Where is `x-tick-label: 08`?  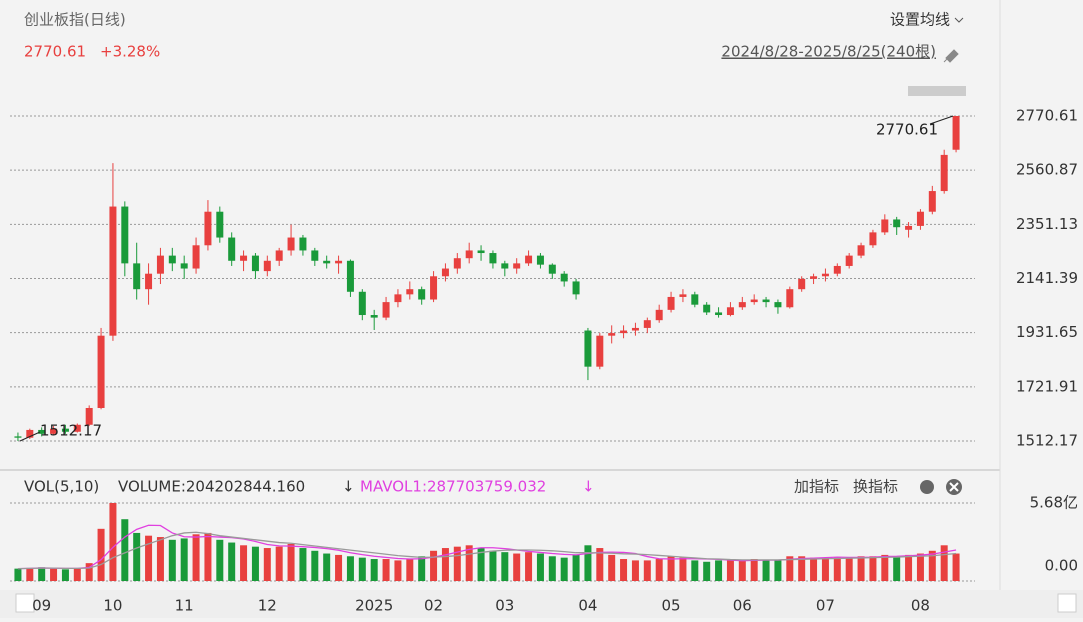
x-tick-label: 08 is located at coordinates (920, 606).